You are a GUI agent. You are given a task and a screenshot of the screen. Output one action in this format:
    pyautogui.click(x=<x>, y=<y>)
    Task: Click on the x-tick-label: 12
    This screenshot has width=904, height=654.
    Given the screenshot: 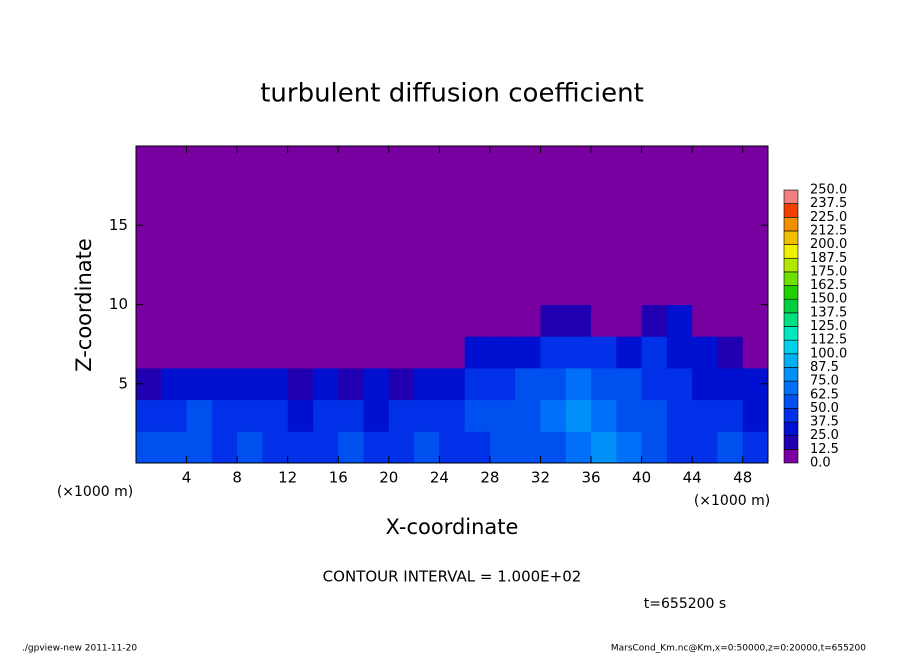 What is the action you would take?
    pyautogui.click(x=287, y=478)
    